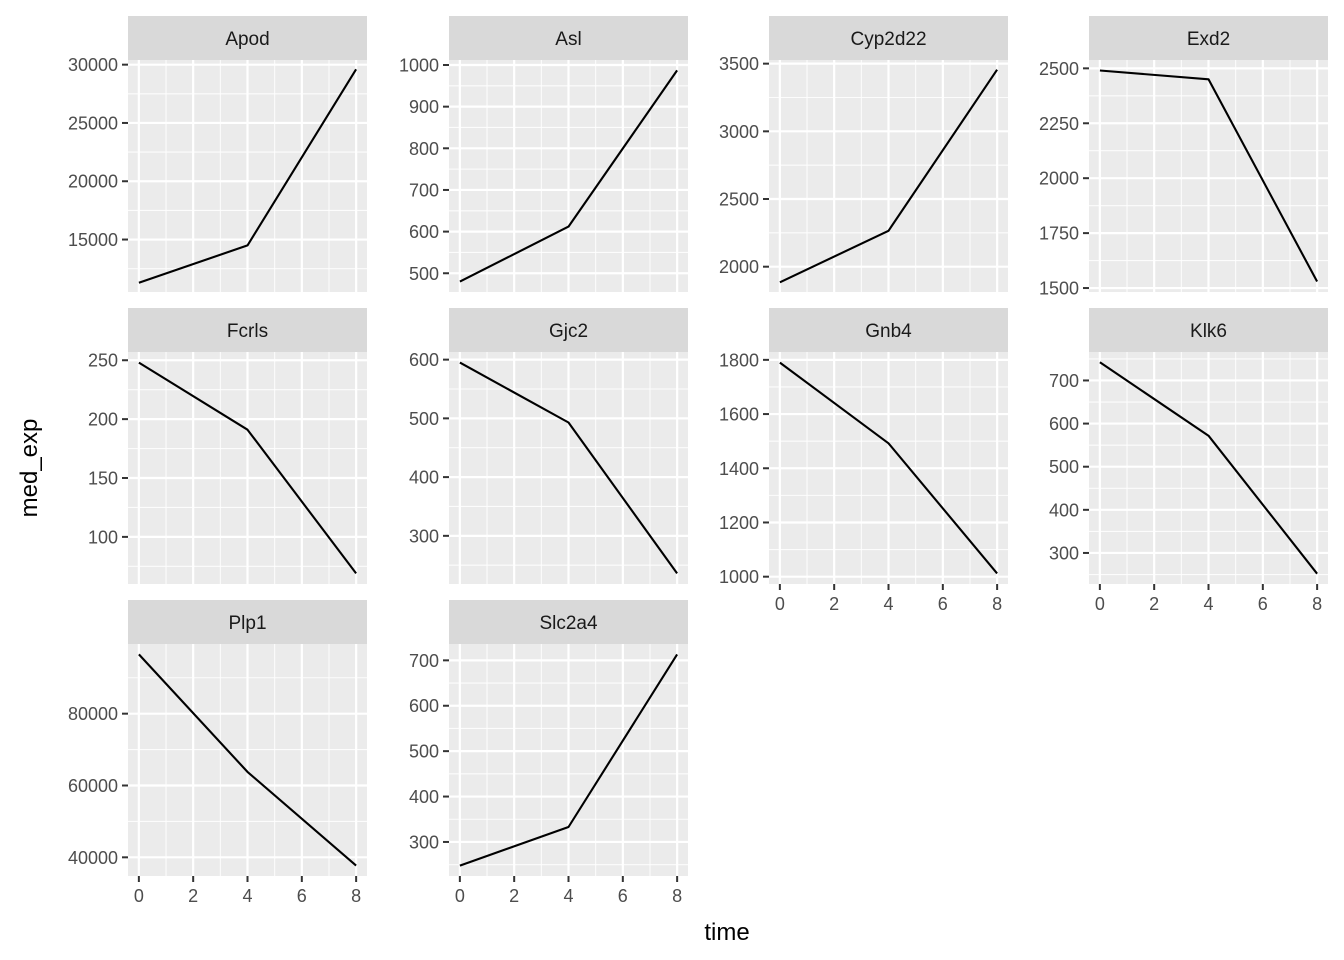 The height and width of the screenshot is (960, 1344). What do you see at coordinates (424, 149) in the screenshot?
I see `y-tick-label: 800` at bounding box center [424, 149].